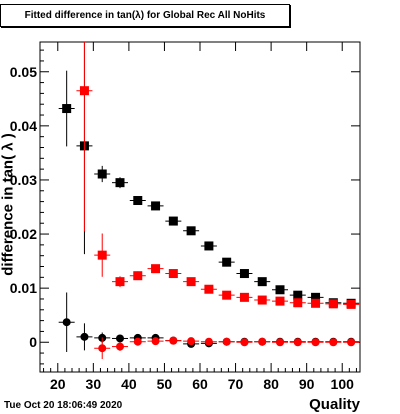 This screenshot has width=400, height=414. I want to click on x-tick-label: 50, so click(165, 384).